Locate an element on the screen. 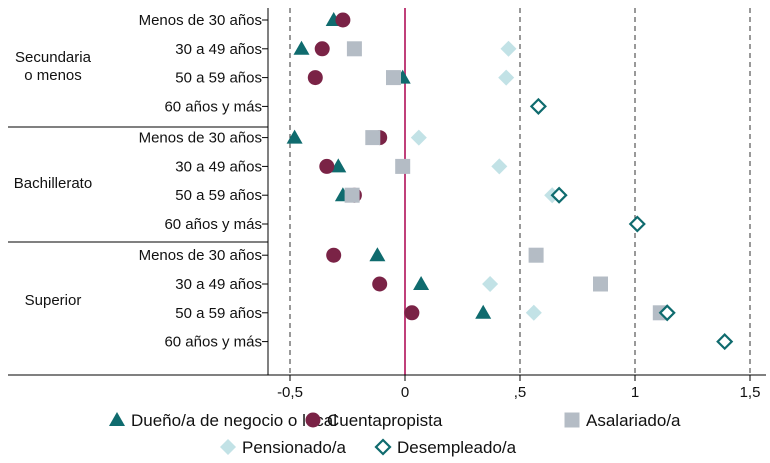 The image size is (770, 463). legend-label: Pensionado/a is located at coordinates (294, 447).